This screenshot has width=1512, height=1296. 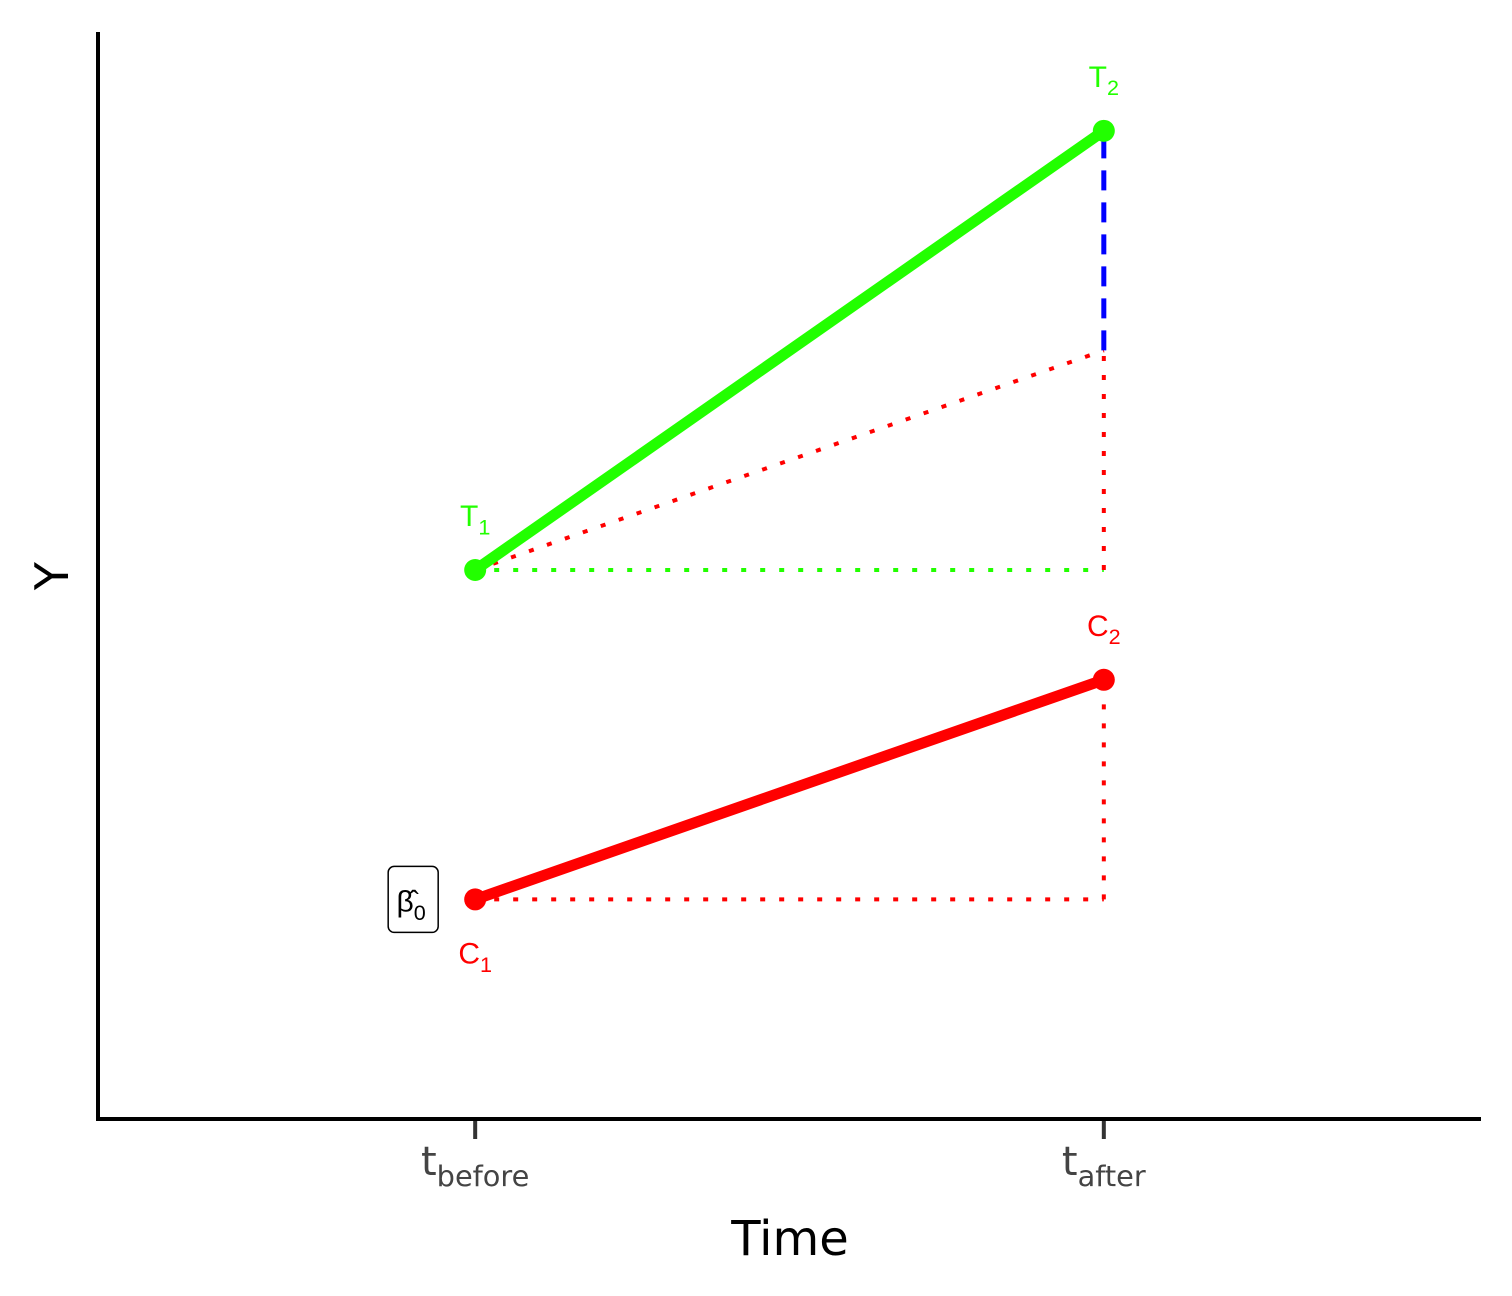 I want to click on point-label: C1, so click(x=475, y=956).